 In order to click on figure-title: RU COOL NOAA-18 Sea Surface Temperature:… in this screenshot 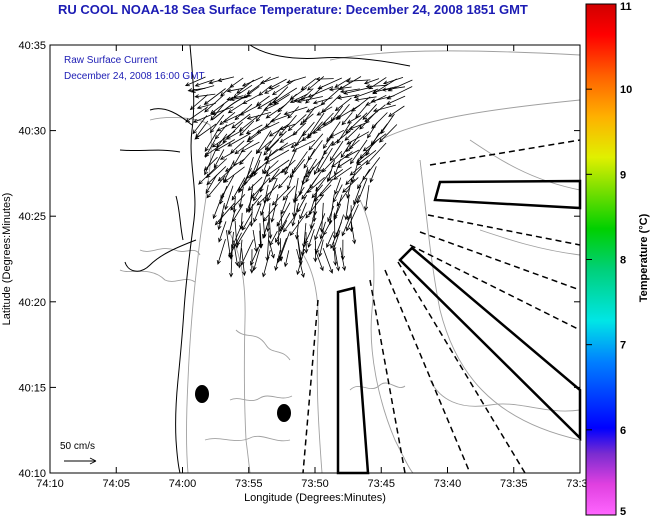, I will do `click(293, 9)`.